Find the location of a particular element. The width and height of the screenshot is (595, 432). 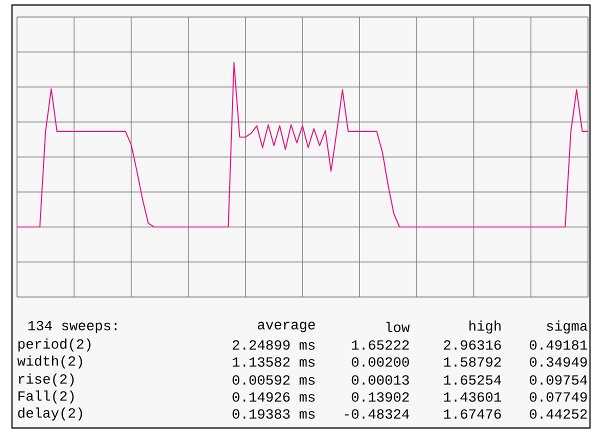

text: 1.67476 is located at coordinates (472, 414).